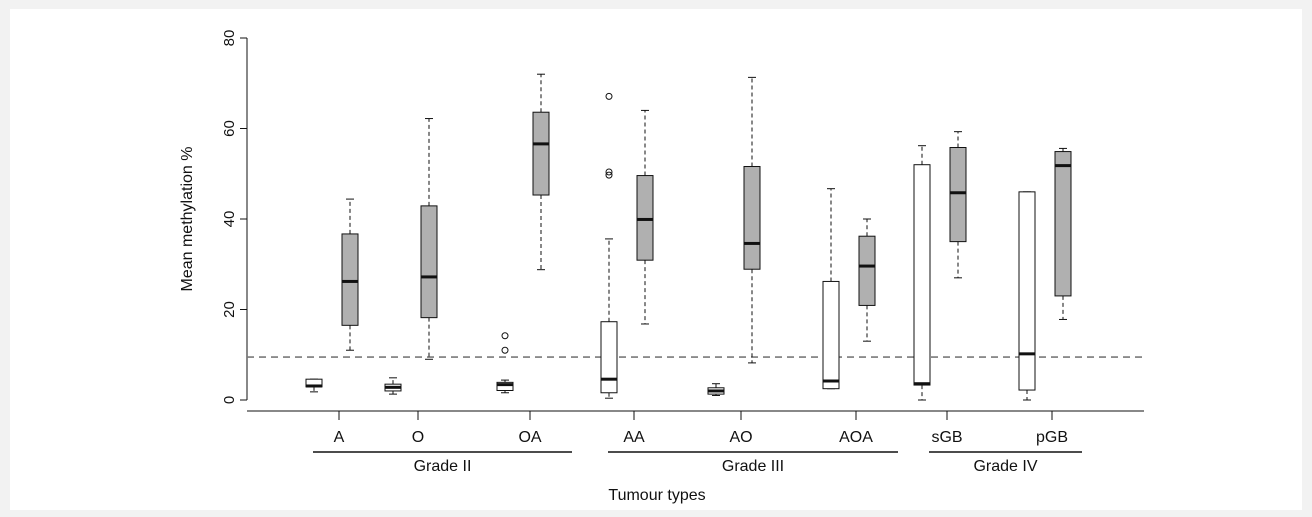  I want to click on x-tick-label: OA, so click(529, 437).